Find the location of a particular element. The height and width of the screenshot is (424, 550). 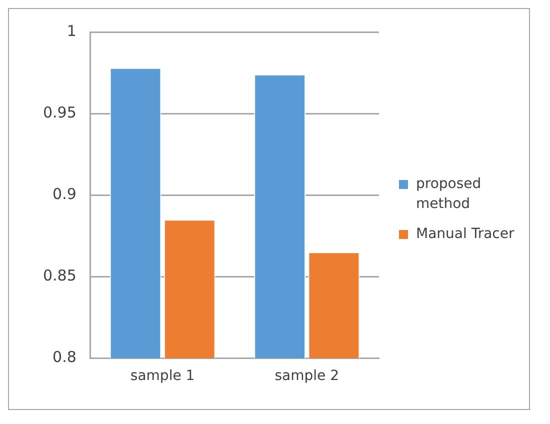

x-tick-label: sample 2 is located at coordinates (306, 376).